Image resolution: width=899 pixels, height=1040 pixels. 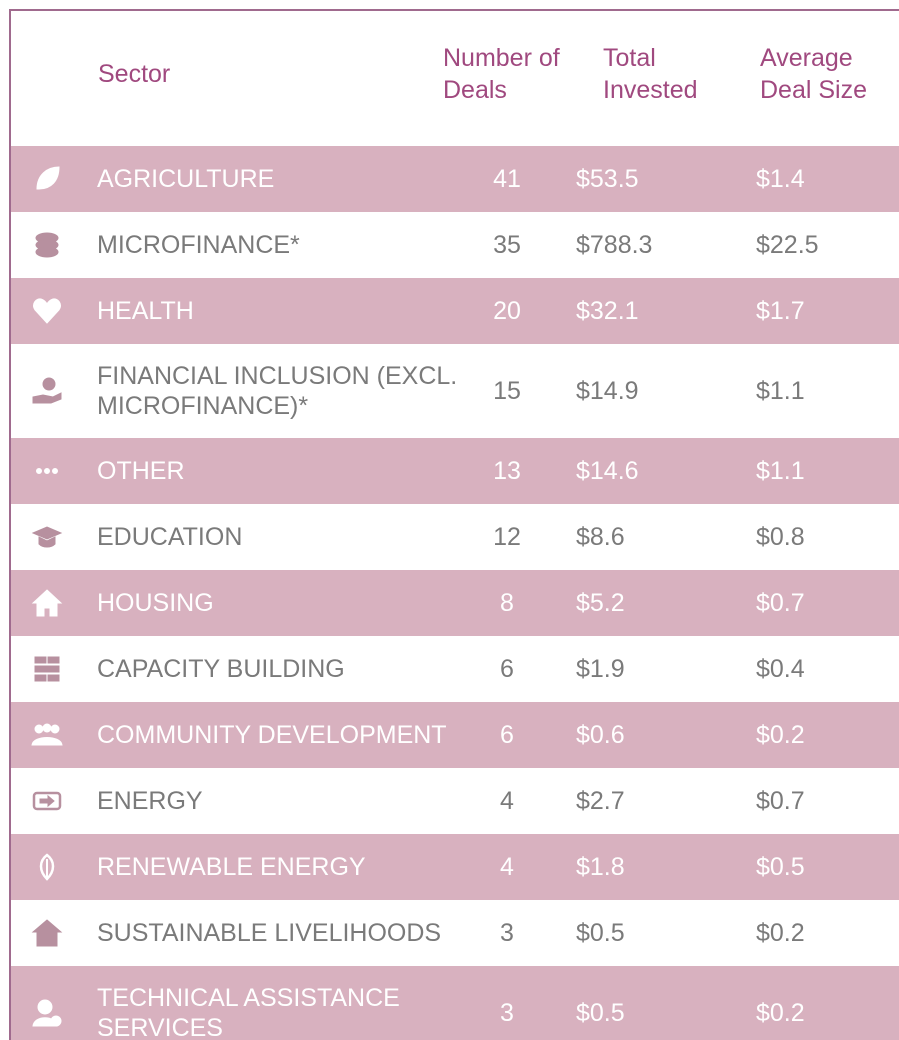 I want to click on table-row: AGRICULTURE 41 $53.5 $1.4, so click(x=455, y=179).